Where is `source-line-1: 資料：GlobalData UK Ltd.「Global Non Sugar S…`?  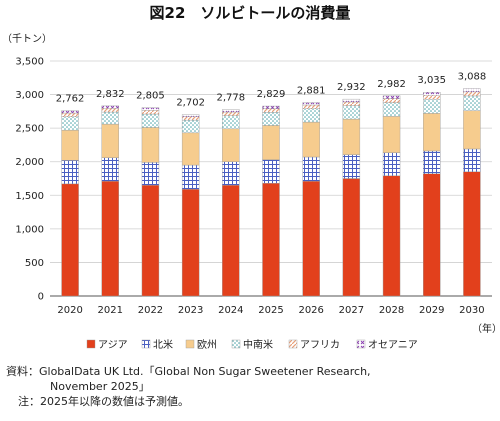
source-line-1: 資料：GlobalData UK Ltd.「Global Non Sugar S… is located at coordinates (188, 371).